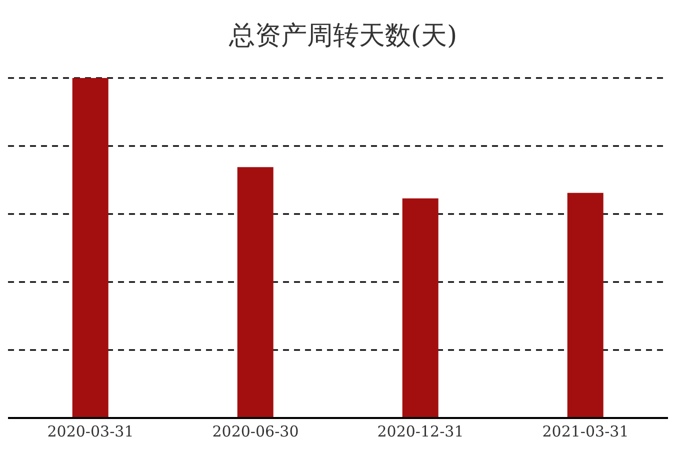 This screenshot has height=460, width=686. I want to click on x-tick-label: 2020-03-31, so click(90, 431).